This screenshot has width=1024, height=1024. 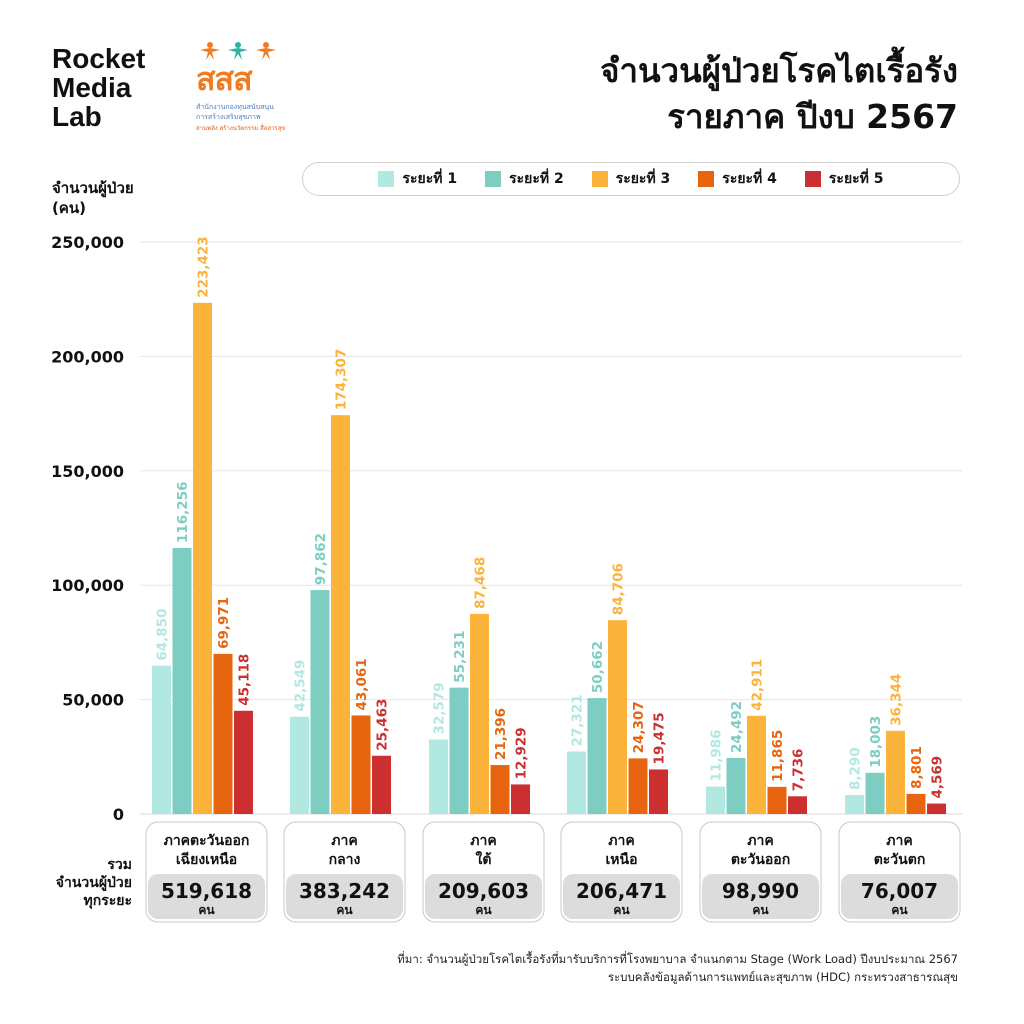 I want to click on x-category-label: ตะวันตก, so click(x=900, y=860).